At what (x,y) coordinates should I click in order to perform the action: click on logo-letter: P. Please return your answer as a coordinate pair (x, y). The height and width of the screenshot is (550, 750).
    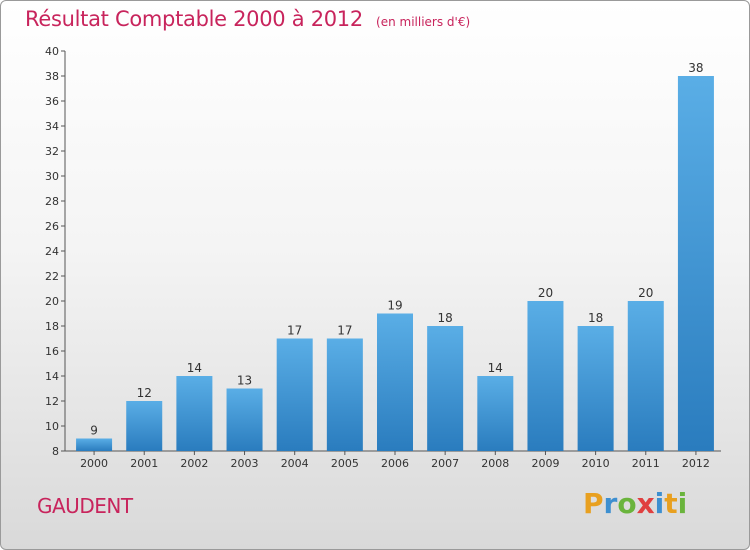
    Looking at the image, I should click on (593, 503).